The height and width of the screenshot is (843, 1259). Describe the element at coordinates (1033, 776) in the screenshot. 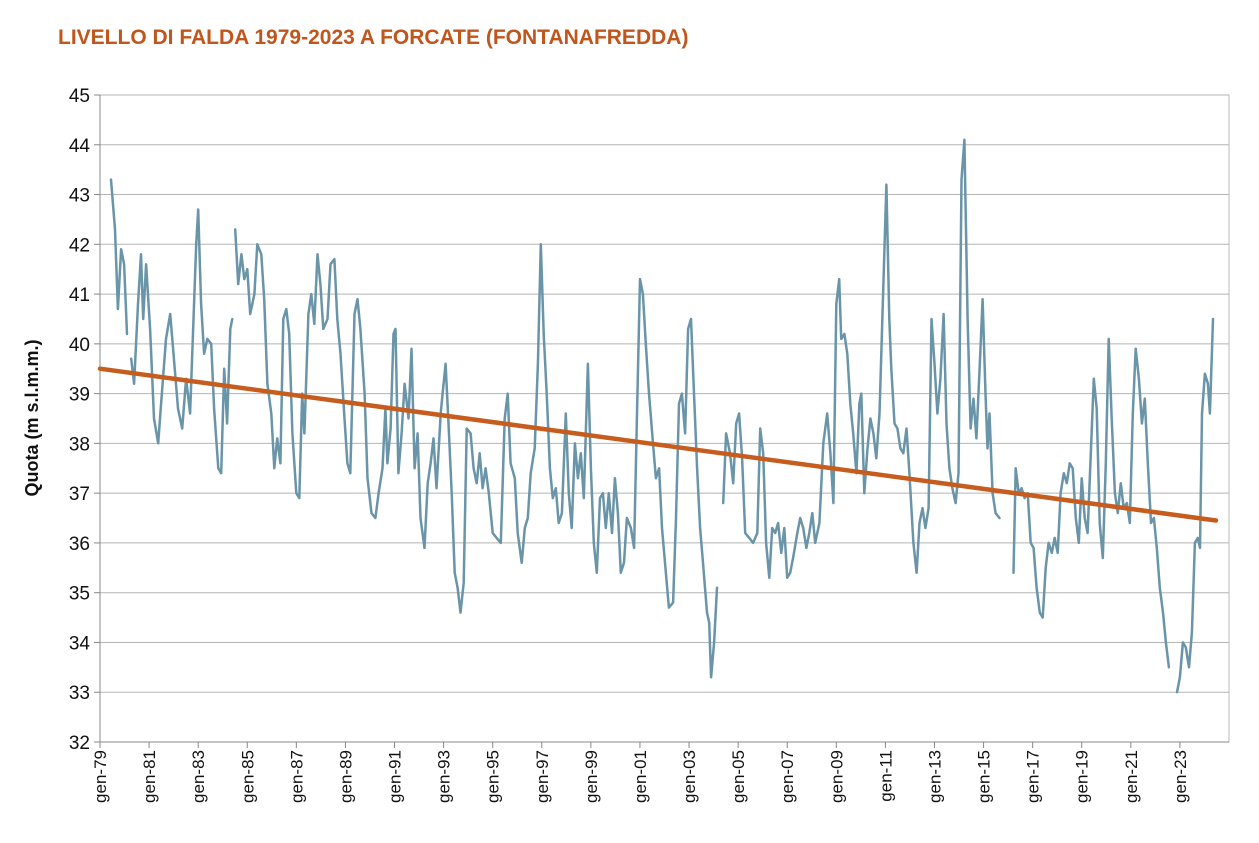

I see `x-tick-label: gen-17` at that location.